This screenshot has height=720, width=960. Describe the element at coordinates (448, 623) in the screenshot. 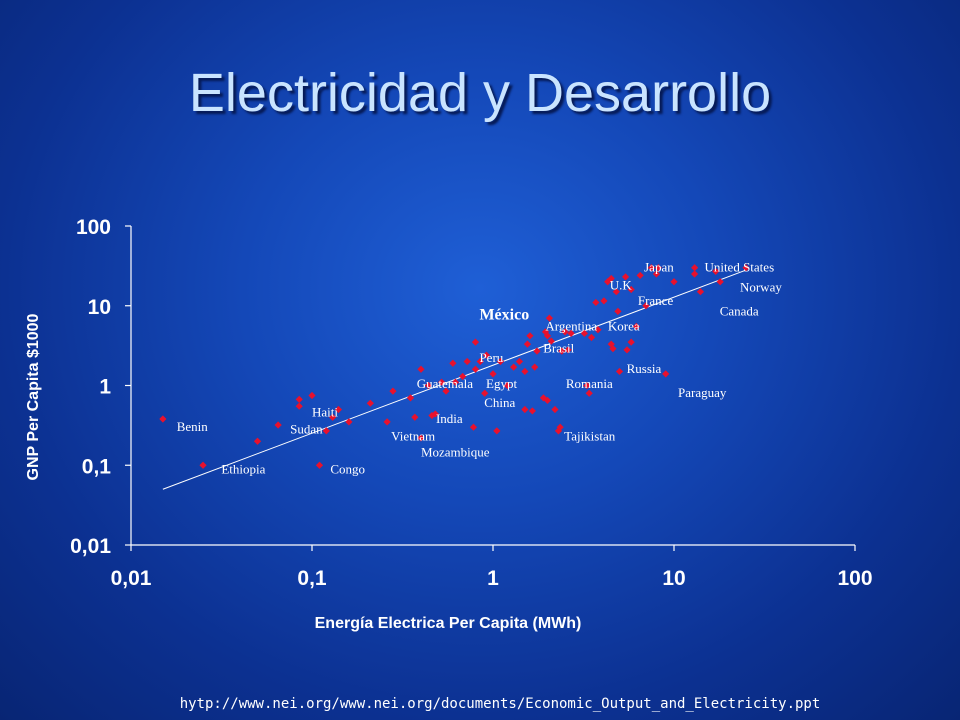

I see `x-axis-title: Energía Electrica Per Capita (MWh)` at that location.